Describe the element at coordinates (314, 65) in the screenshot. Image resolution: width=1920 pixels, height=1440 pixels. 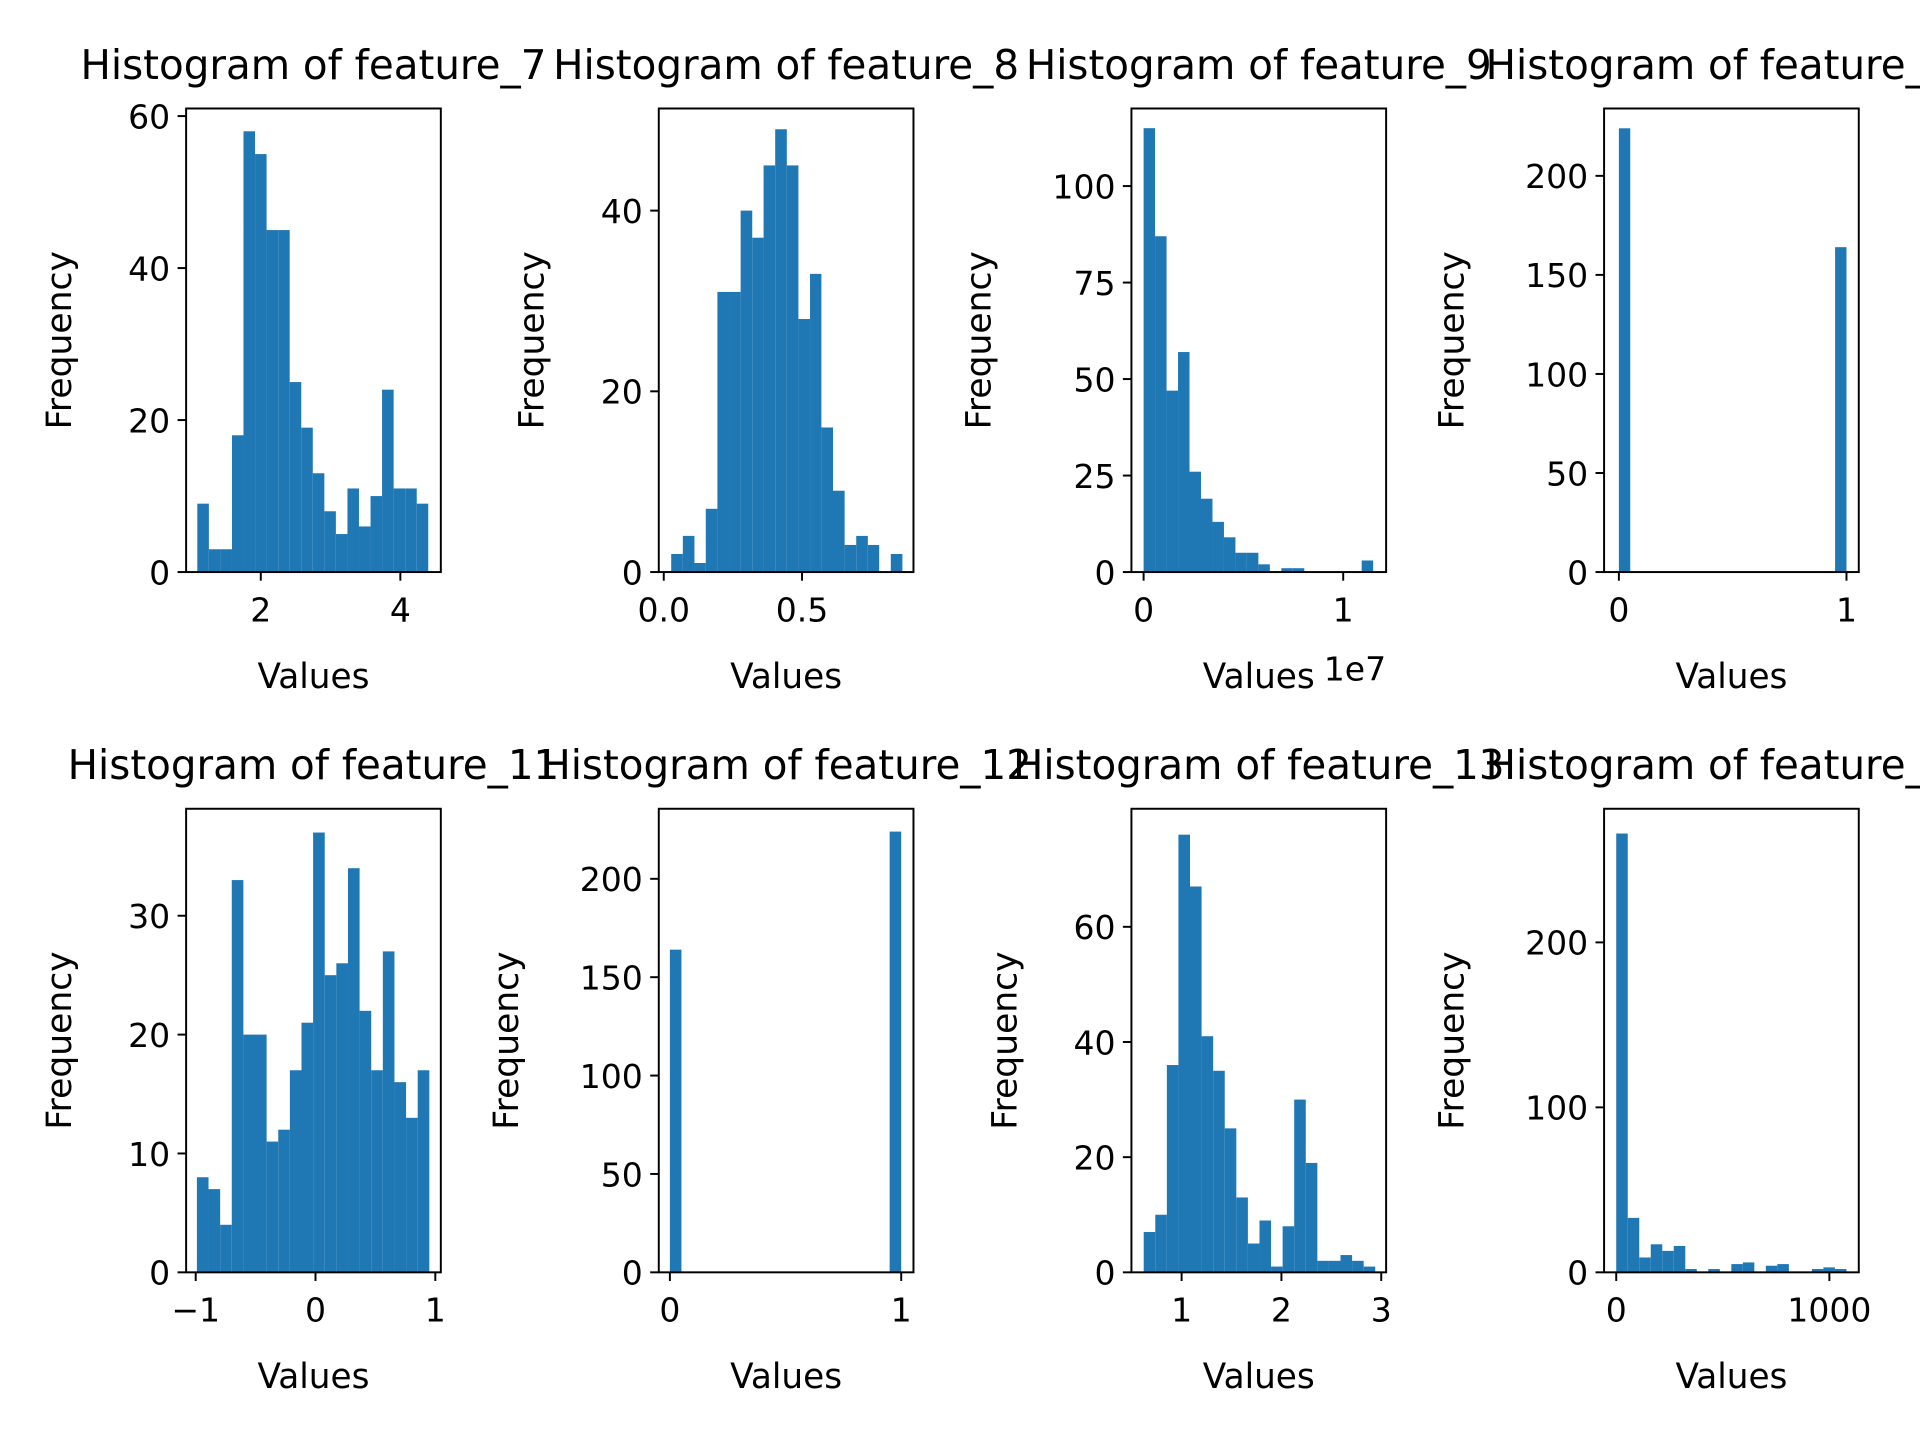
I see `chart-title: Histogram of feature_7` at that location.